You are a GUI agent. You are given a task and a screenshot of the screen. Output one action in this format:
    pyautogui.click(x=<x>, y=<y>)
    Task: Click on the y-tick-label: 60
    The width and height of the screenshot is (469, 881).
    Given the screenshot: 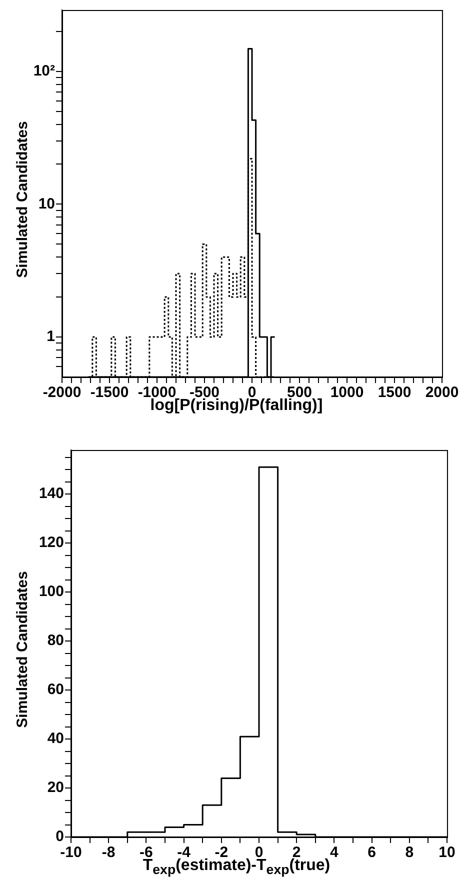 What is the action you would take?
    pyautogui.click(x=55, y=689)
    